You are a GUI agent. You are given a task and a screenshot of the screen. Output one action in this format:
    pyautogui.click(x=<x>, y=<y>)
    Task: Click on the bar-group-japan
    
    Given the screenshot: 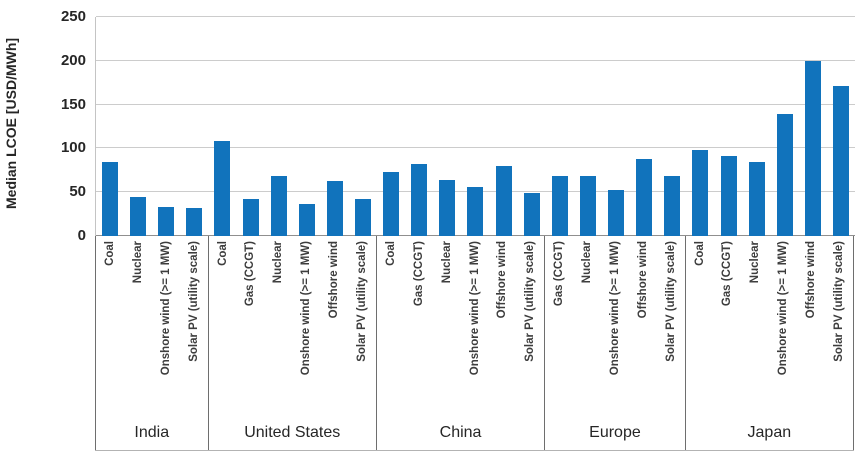 What is the action you would take?
    pyautogui.click(x=770, y=126)
    